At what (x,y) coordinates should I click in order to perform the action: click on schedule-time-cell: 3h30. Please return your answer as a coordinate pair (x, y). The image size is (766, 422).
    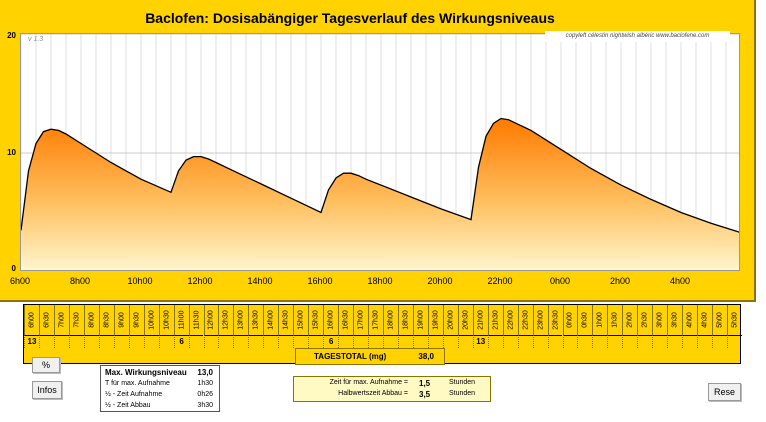
    Looking at the image, I should click on (674, 320).